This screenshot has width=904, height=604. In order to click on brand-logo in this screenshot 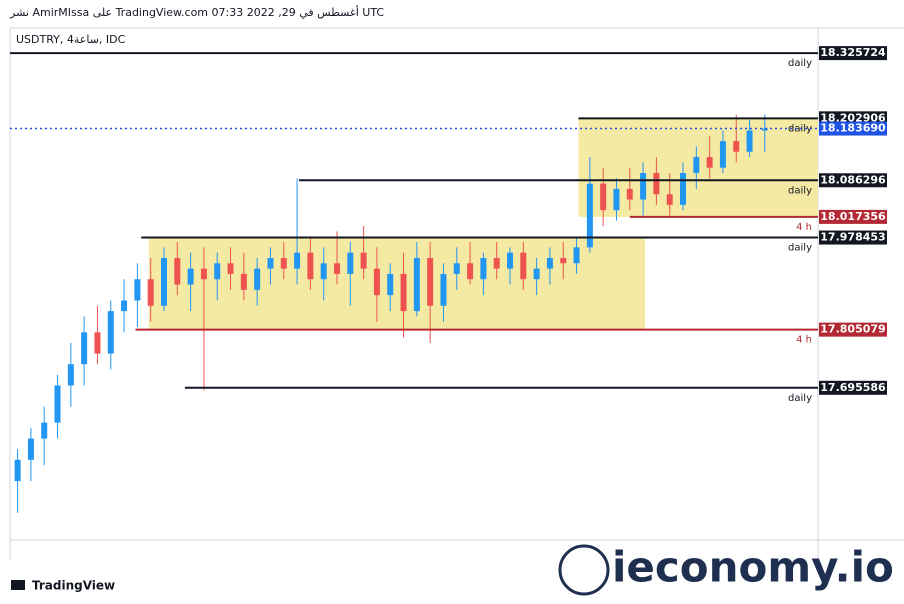, I will do `click(18, 585)`.